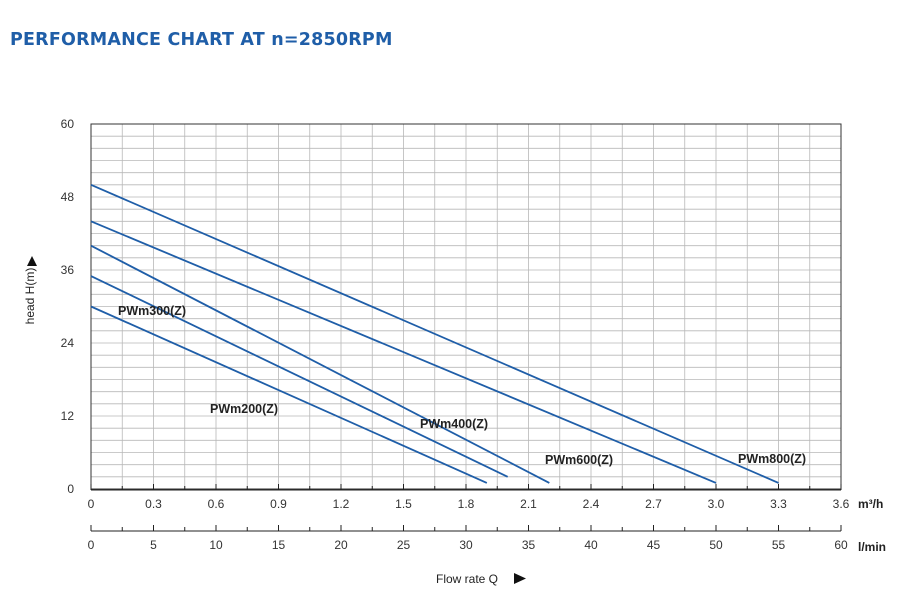  I want to click on x-axis-arrow-icon, so click(520, 578).